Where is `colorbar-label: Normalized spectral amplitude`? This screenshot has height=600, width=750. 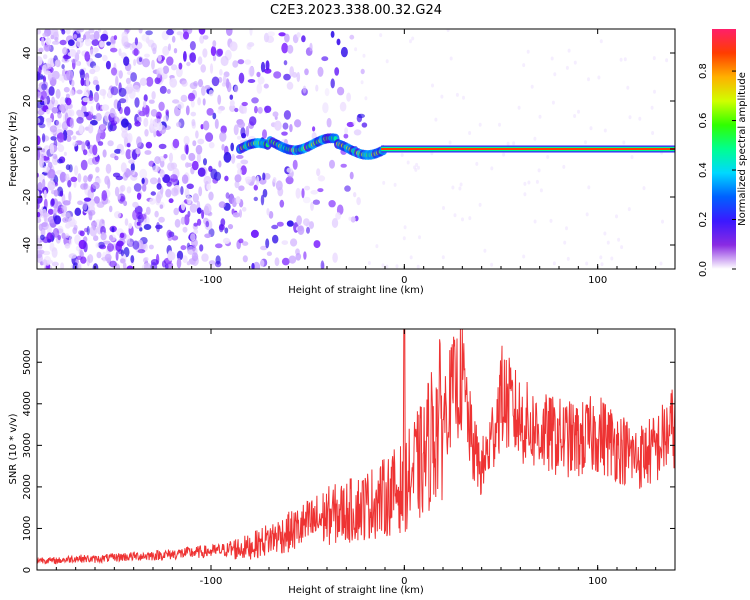 colorbar-label: Normalized spectral amplitude is located at coordinates (742, 149).